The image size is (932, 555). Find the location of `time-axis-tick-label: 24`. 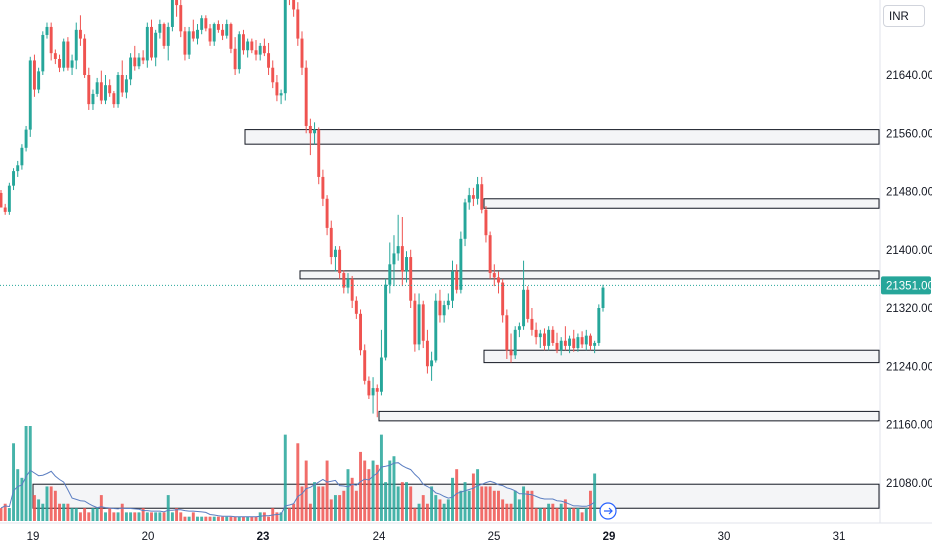

time-axis-tick-label: 24 is located at coordinates (379, 537).